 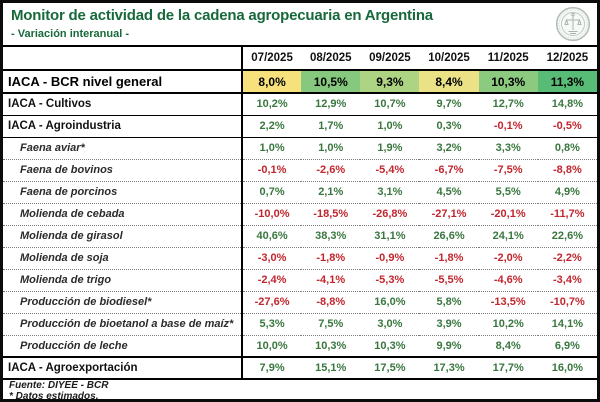 What do you see at coordinates (300, 389) in the screenshot?
I see `report-footer: Fuente: DIYEE - BCR * Datos estimados.` at bounding box center [300, 389].